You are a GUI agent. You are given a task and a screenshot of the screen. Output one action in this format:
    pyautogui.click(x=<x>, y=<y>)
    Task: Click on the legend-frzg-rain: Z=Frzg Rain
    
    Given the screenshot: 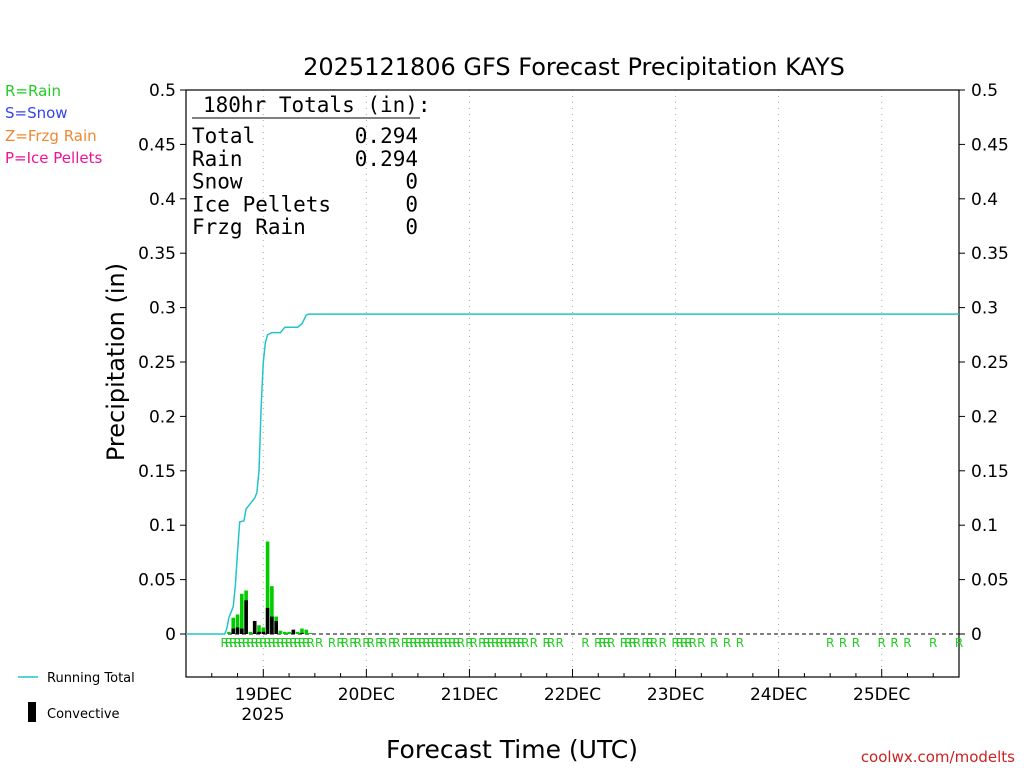 What is the action you would take?
    pyautogui.click(x=51, y=136)
    